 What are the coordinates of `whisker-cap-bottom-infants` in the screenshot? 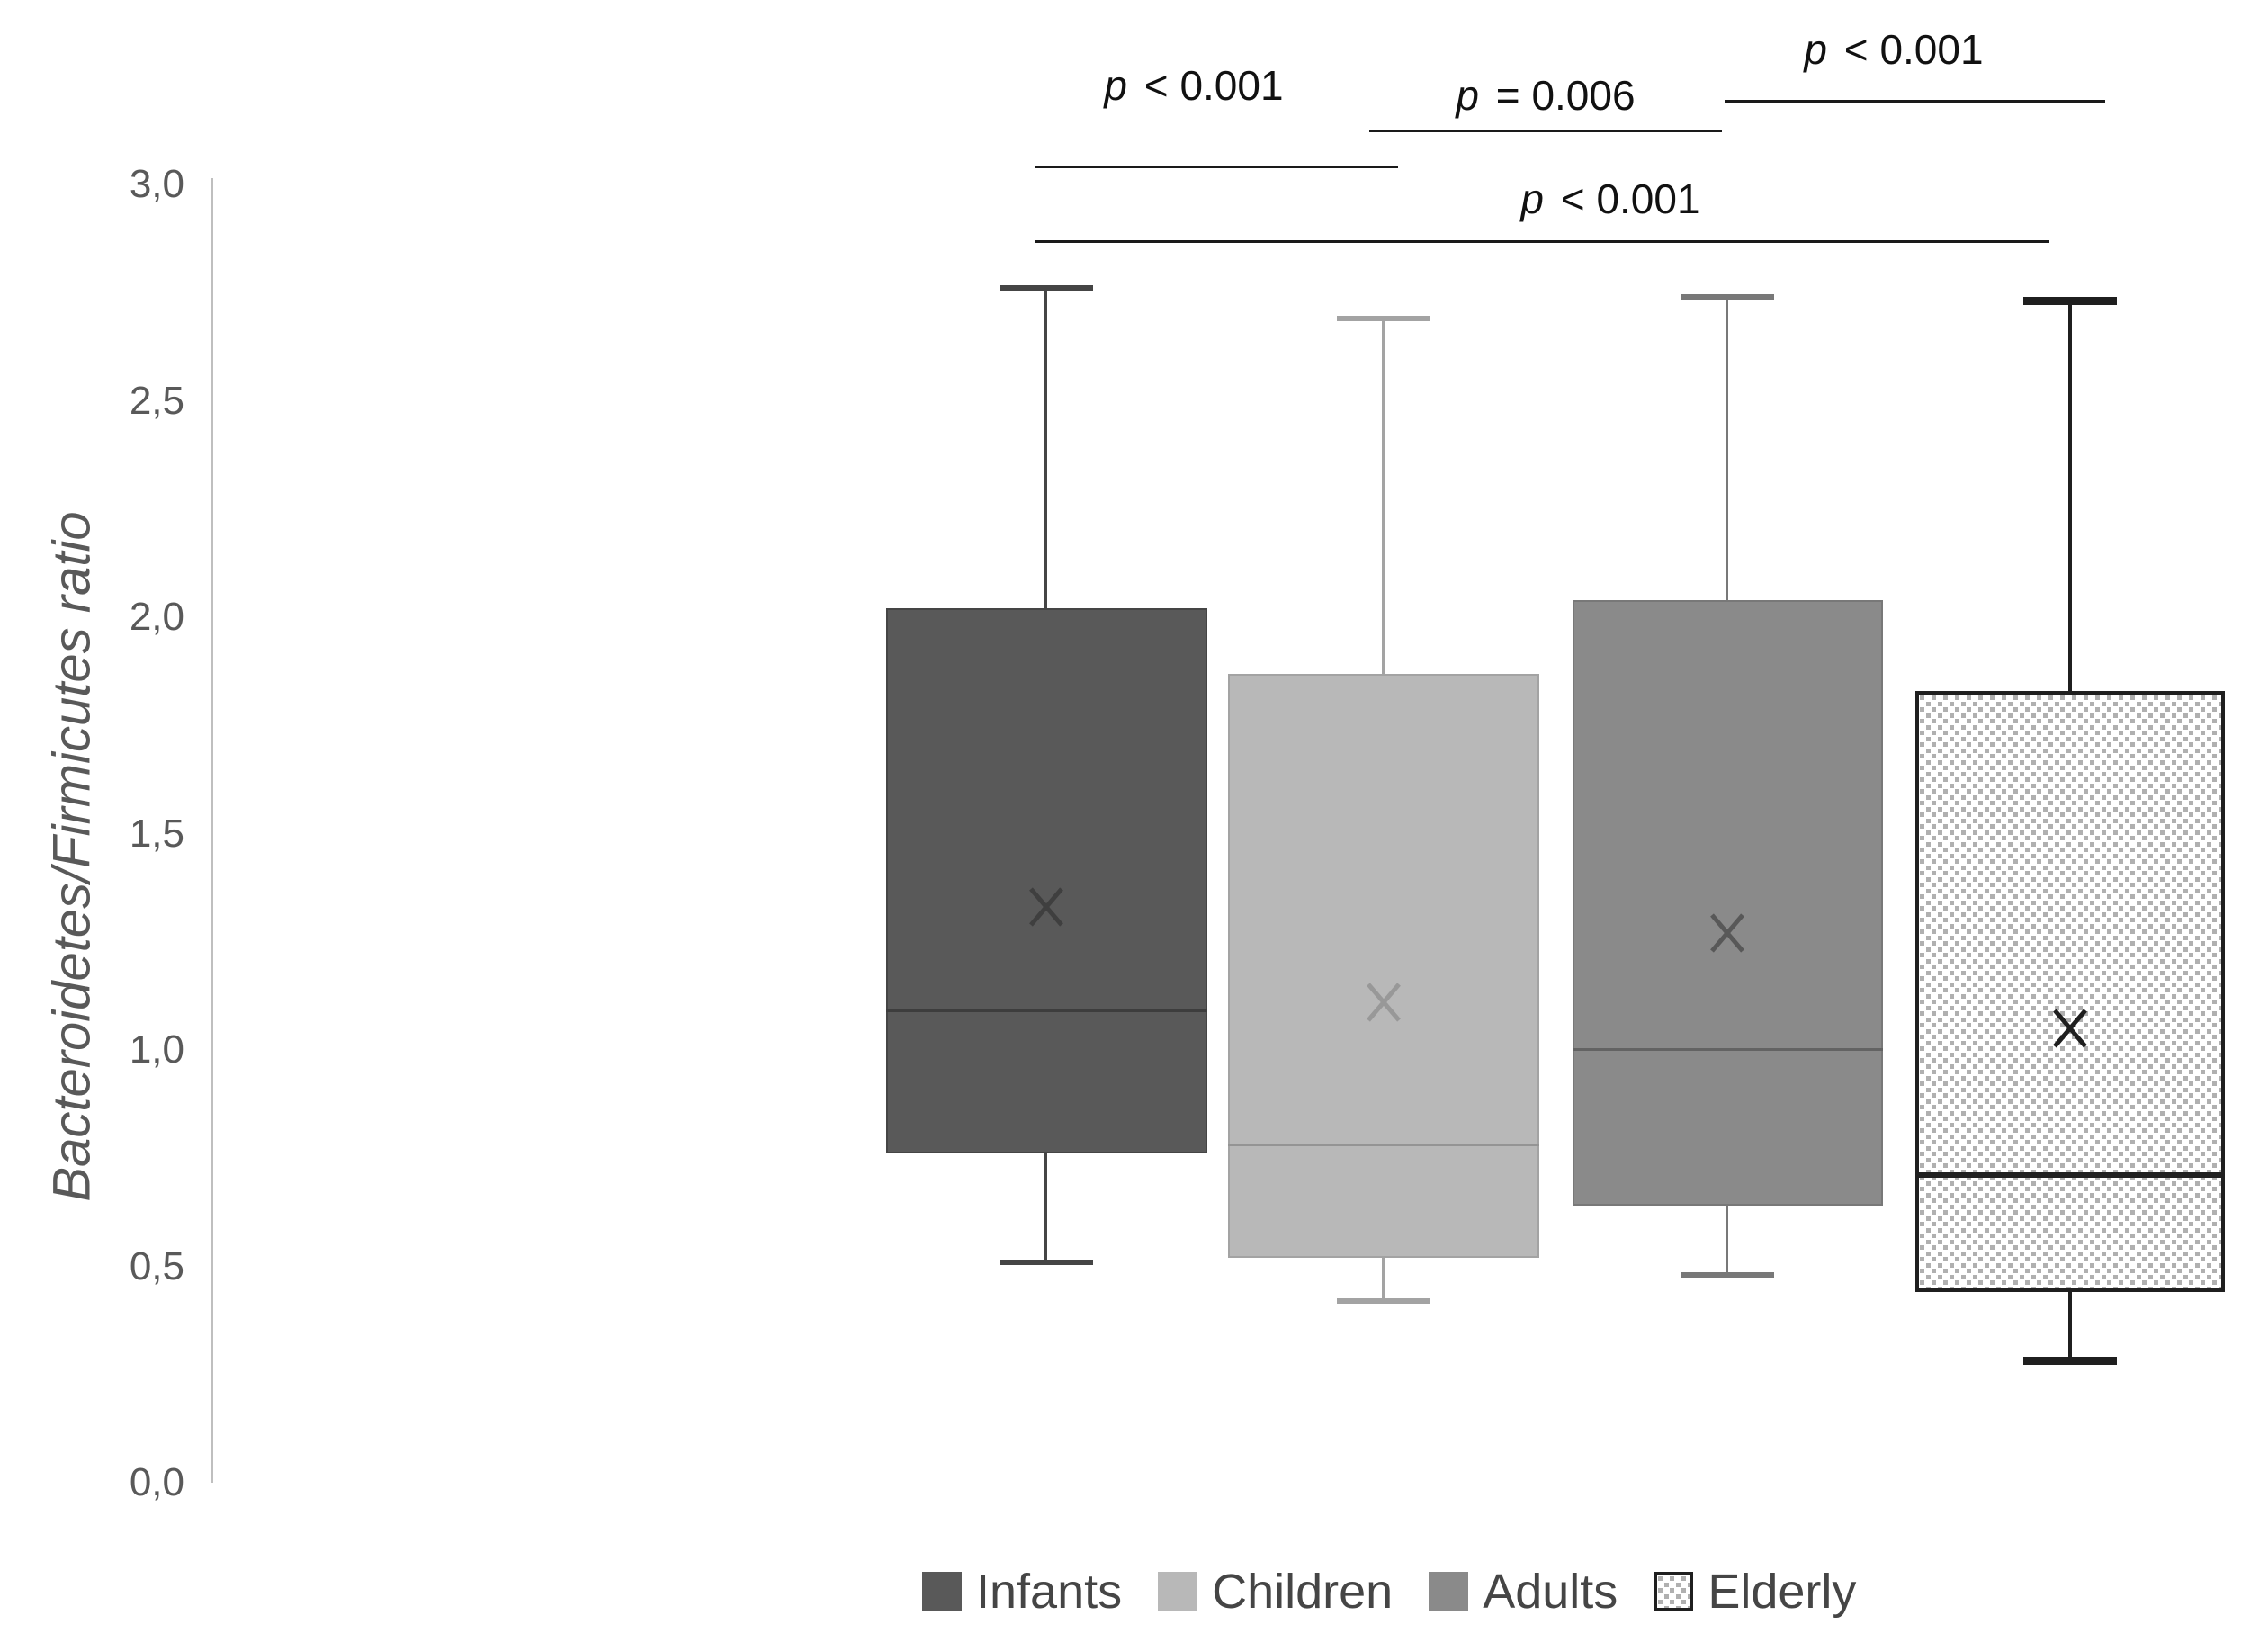 It's located at (1046, 1262).